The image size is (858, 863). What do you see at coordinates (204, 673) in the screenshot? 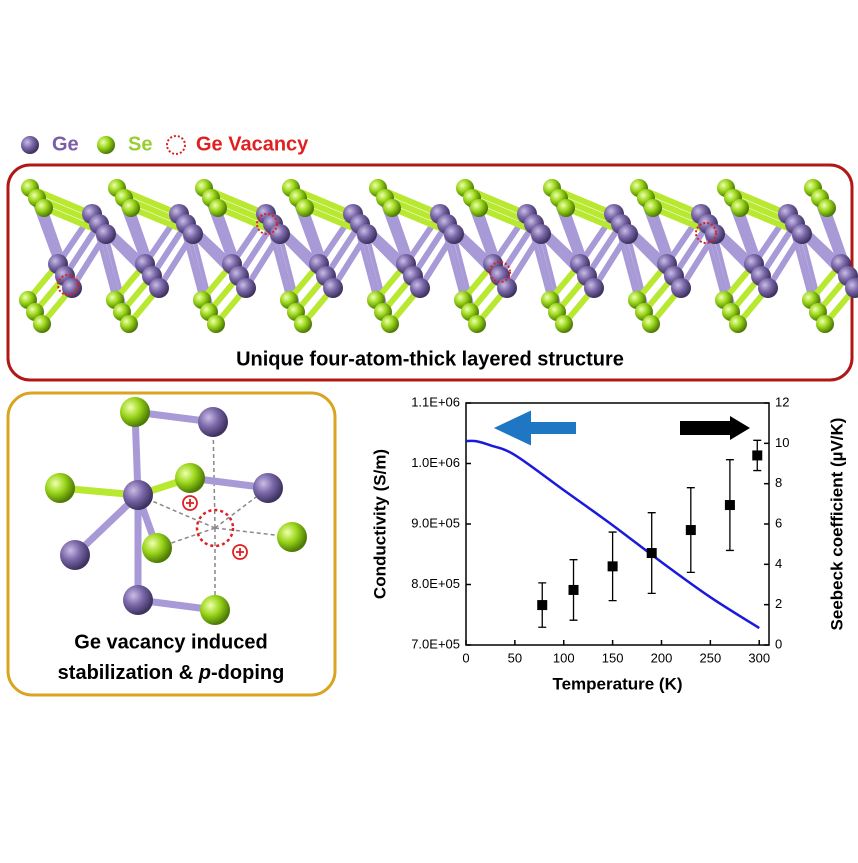
I see `caption-part: p` at bounding box center [204, 673].